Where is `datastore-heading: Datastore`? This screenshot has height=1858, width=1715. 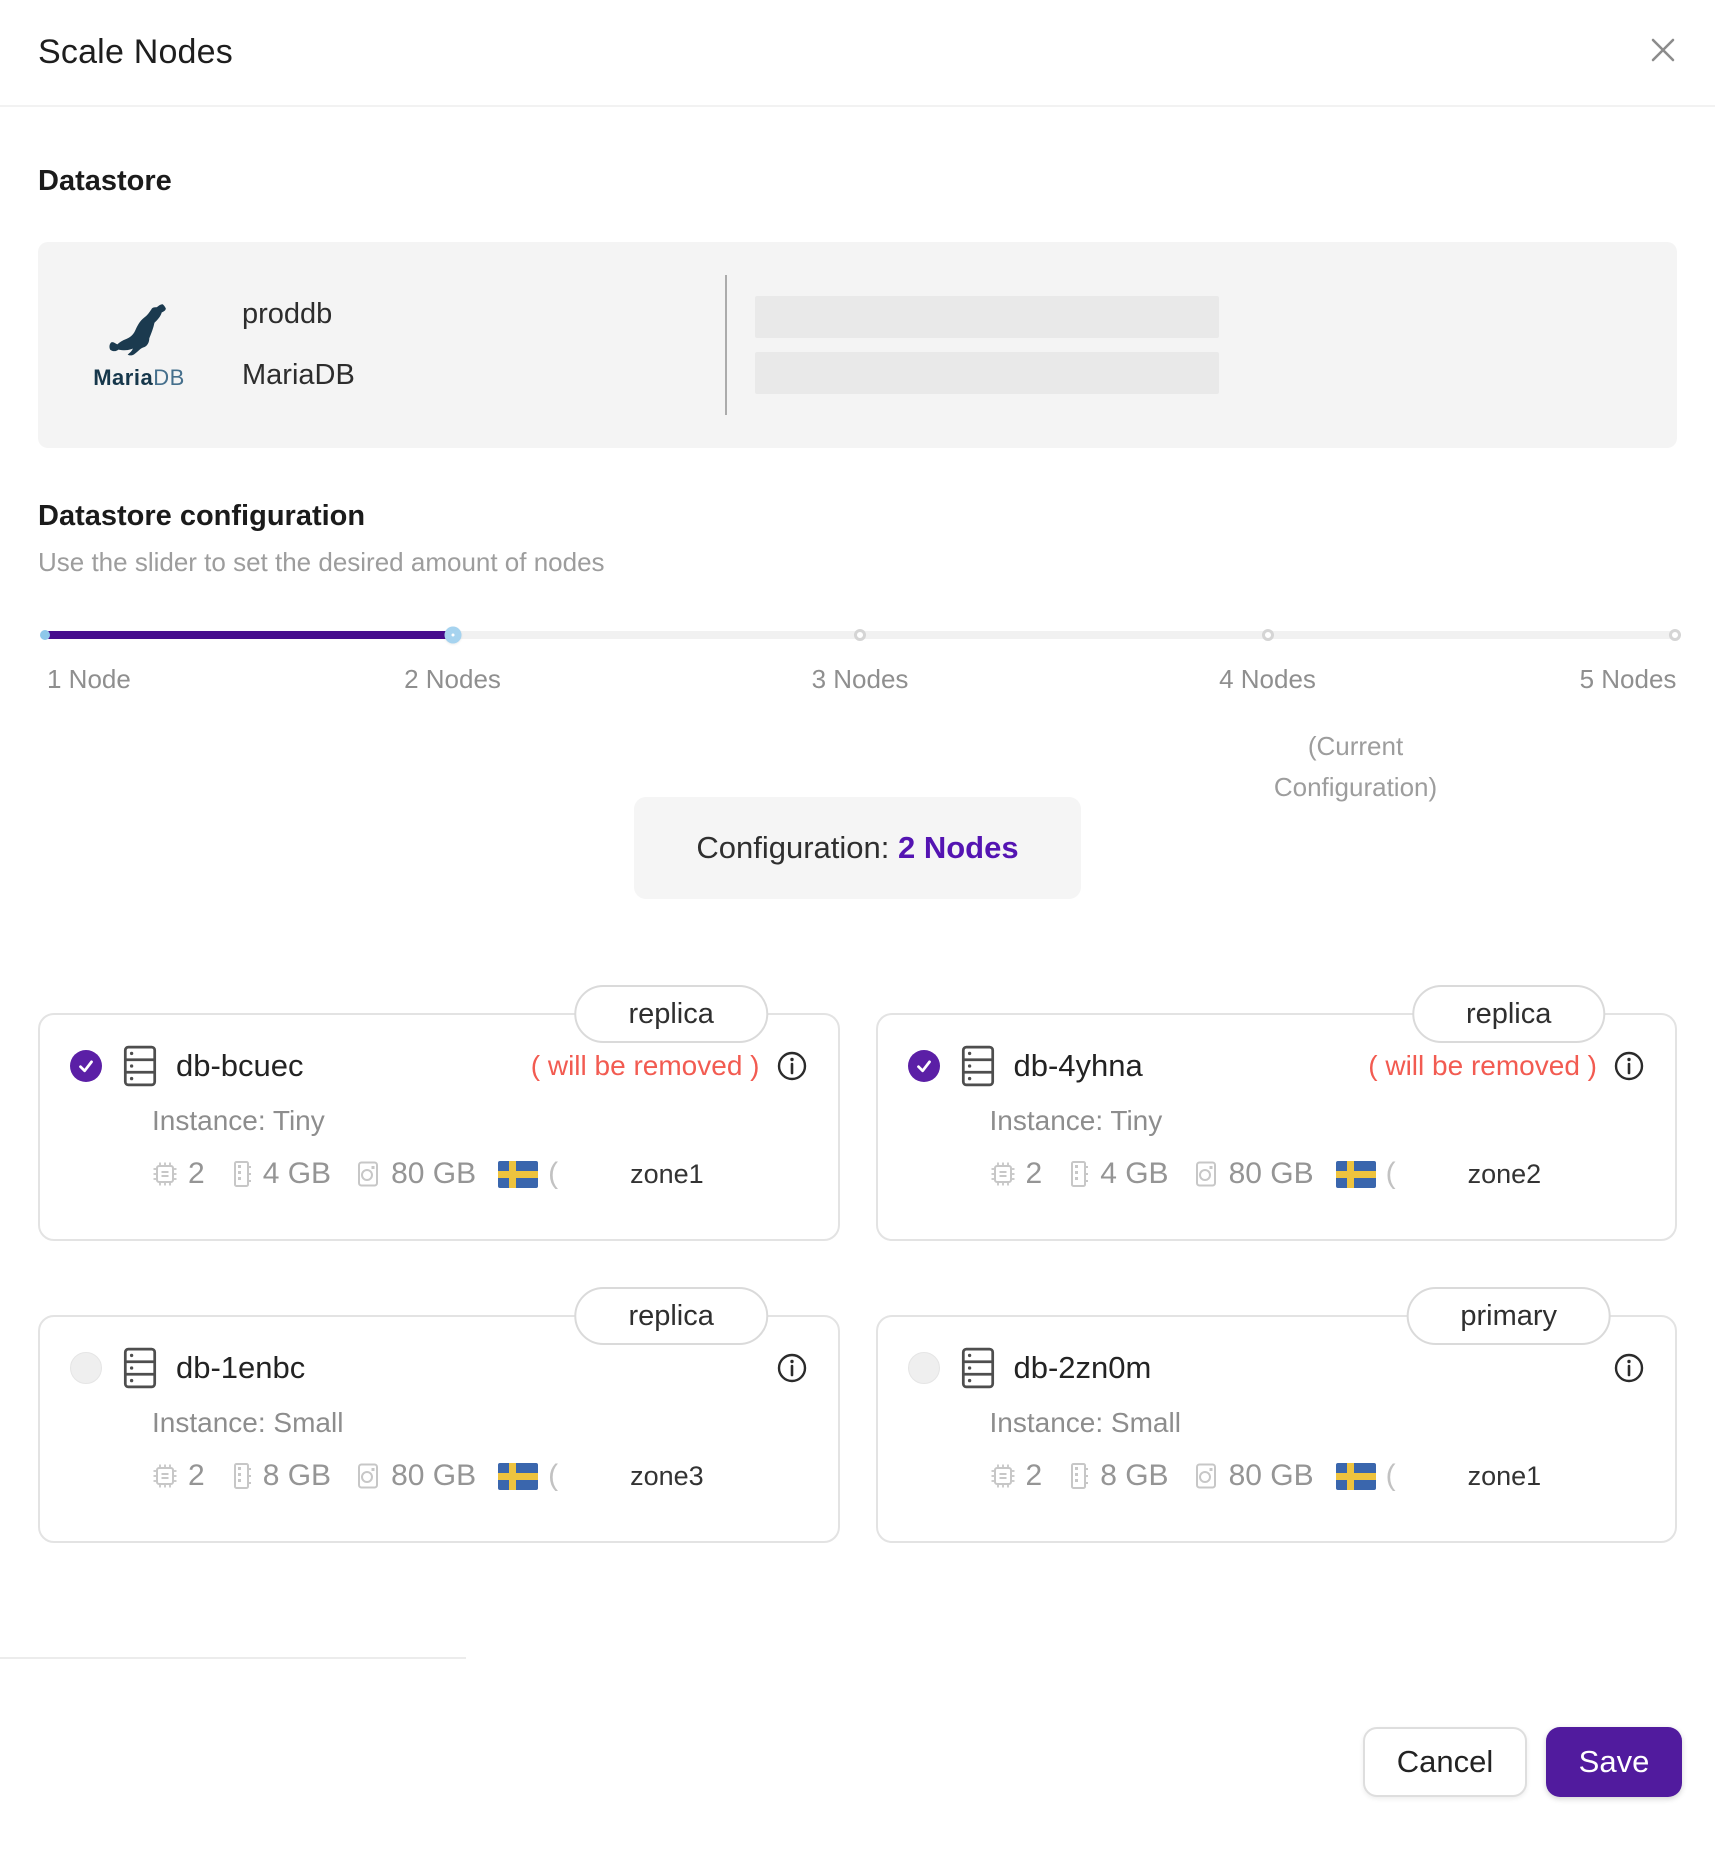
datastore-heading: Datastore is located at coordinates (105, 181).